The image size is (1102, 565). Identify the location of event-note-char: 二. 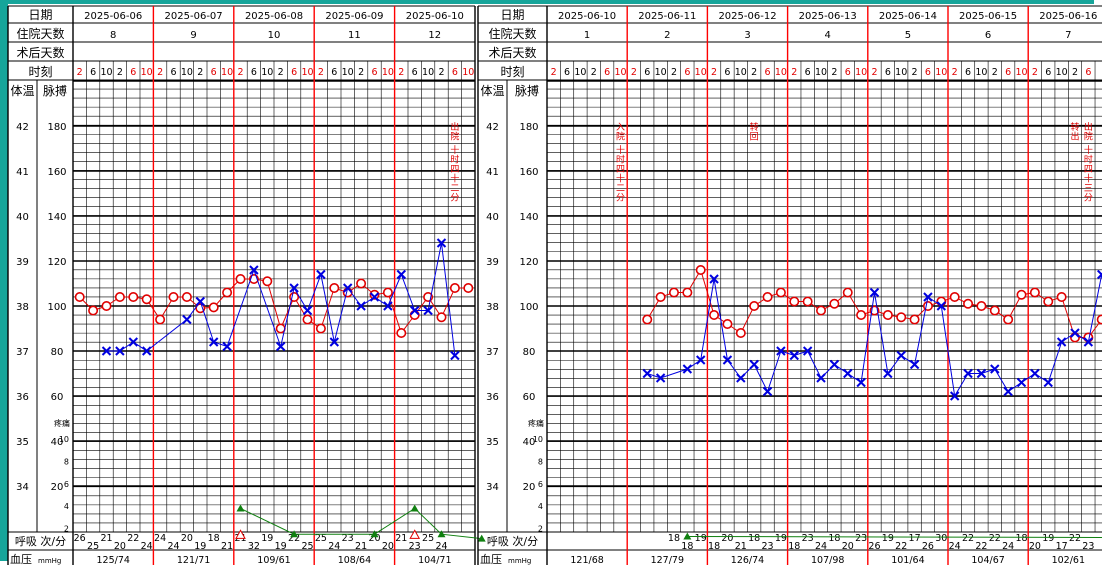
(620, 189).